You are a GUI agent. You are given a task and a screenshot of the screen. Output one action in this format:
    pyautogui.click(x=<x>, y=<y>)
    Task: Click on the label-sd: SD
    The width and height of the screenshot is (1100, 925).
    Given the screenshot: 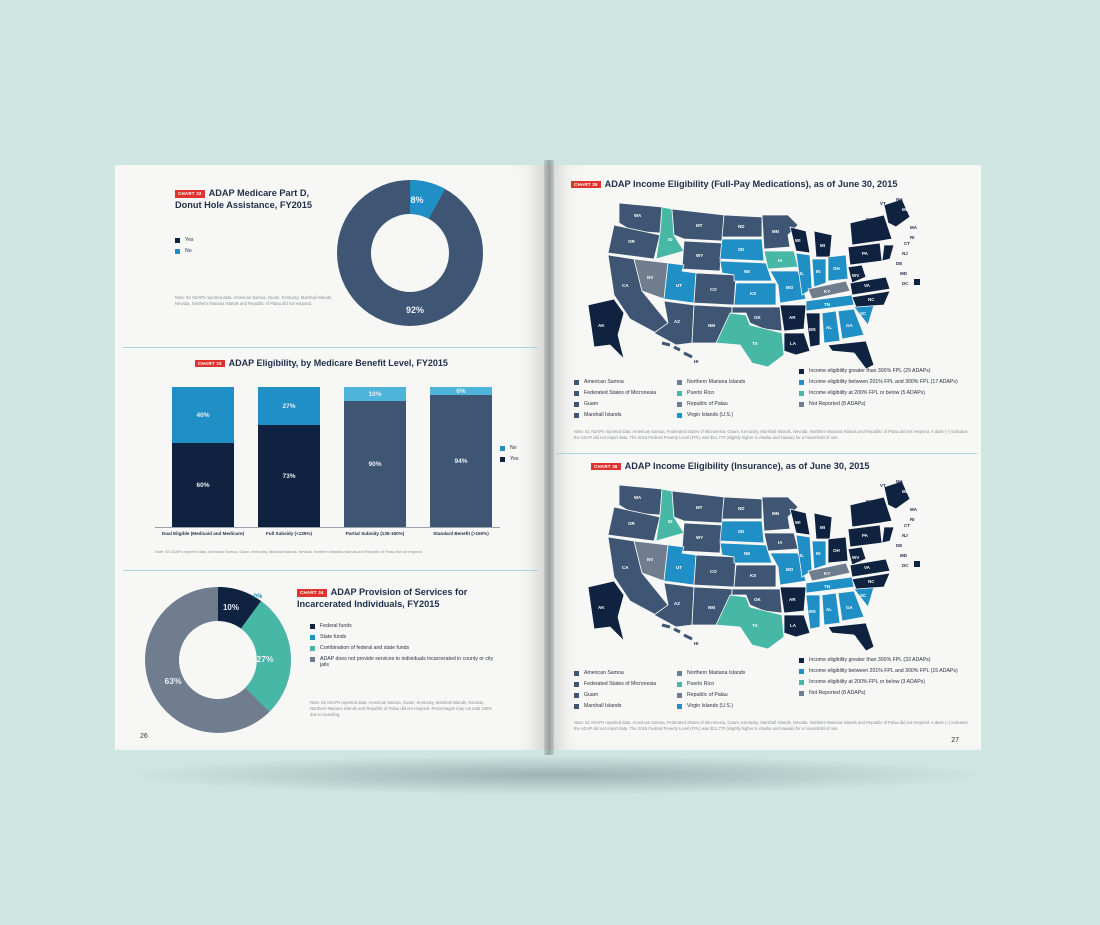 What is the action you would take?
    pyautogui.click(x=741, y=249)
    